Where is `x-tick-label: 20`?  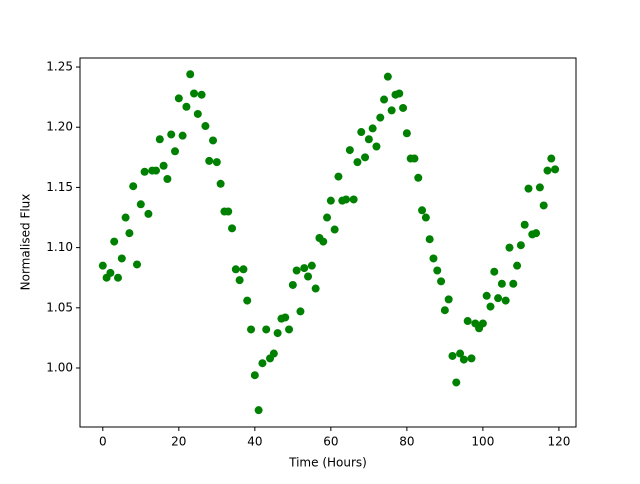
x-tick-label: 20 is located at coordinates (178, 442).